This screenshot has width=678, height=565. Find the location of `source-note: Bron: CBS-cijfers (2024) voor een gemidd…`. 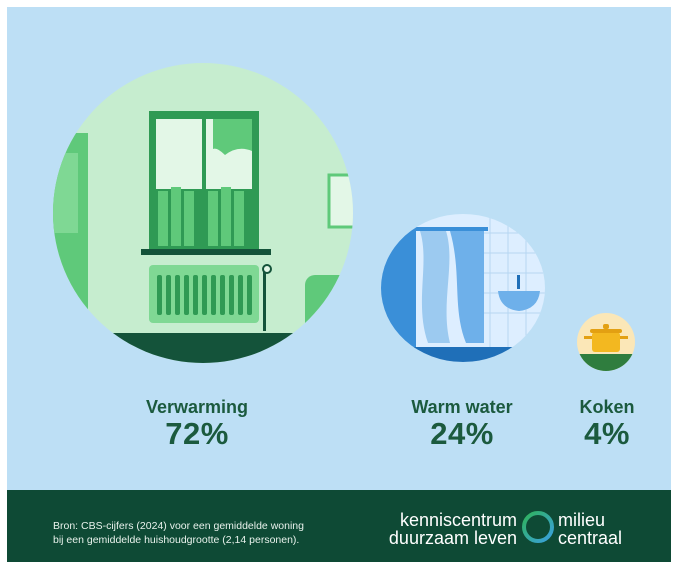

source-note: Bron: CBS-cijfers (2024) voor een gemidd… is located at coordinates (178, 533).